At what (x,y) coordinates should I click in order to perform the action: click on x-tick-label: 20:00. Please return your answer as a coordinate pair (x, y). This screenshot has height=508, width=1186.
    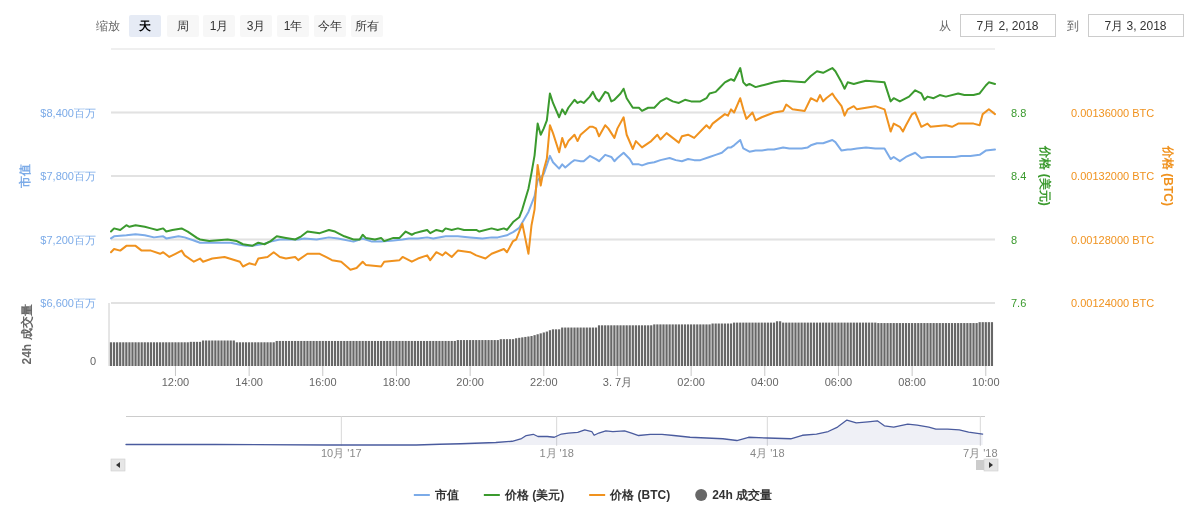
    Looking at the image, I should click on (470, 382).